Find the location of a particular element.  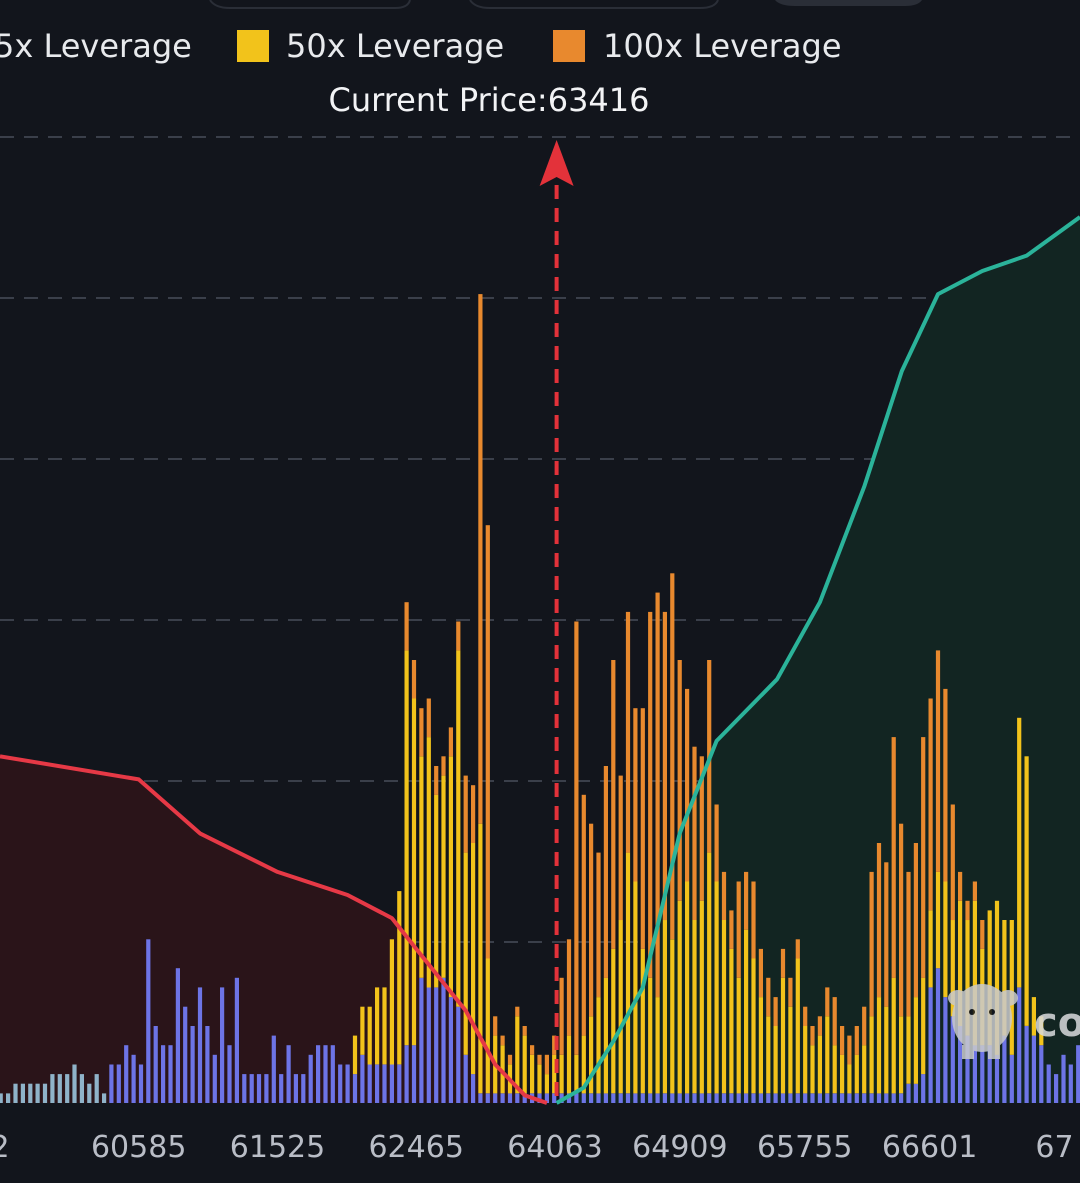

x-tick-label: 67 is located at coordinates (1054, 1147).